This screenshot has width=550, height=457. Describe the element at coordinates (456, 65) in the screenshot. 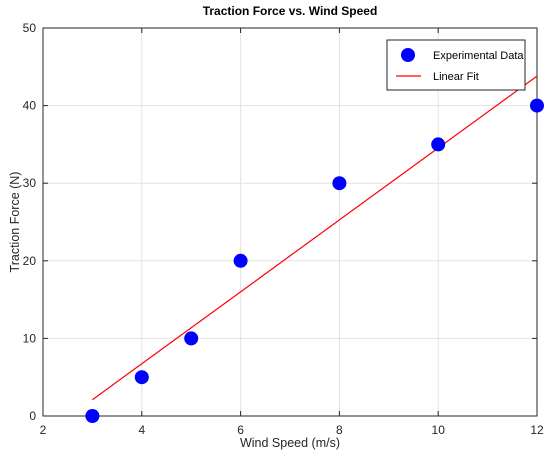

I see `legend: Experimental Data Linear Fit` at that location.